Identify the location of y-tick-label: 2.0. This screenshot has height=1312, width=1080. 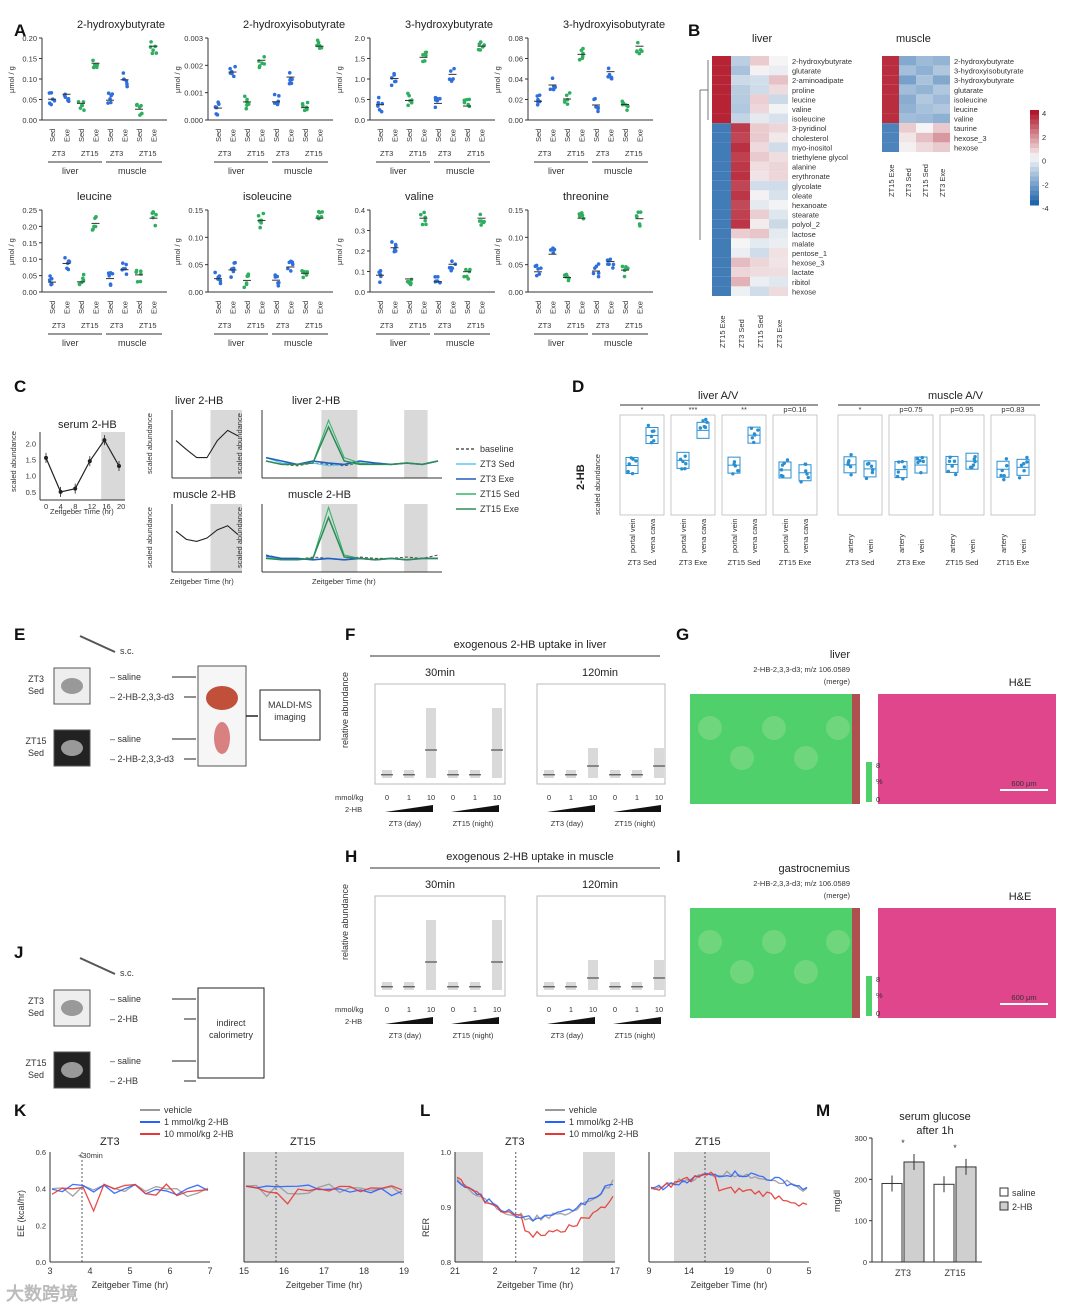
(31, 443).